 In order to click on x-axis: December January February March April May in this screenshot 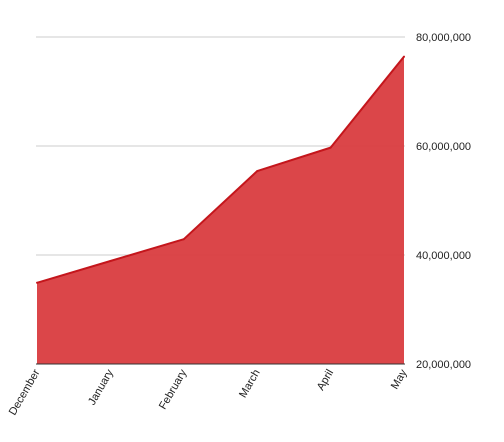, I will do `click(208, 390)`.